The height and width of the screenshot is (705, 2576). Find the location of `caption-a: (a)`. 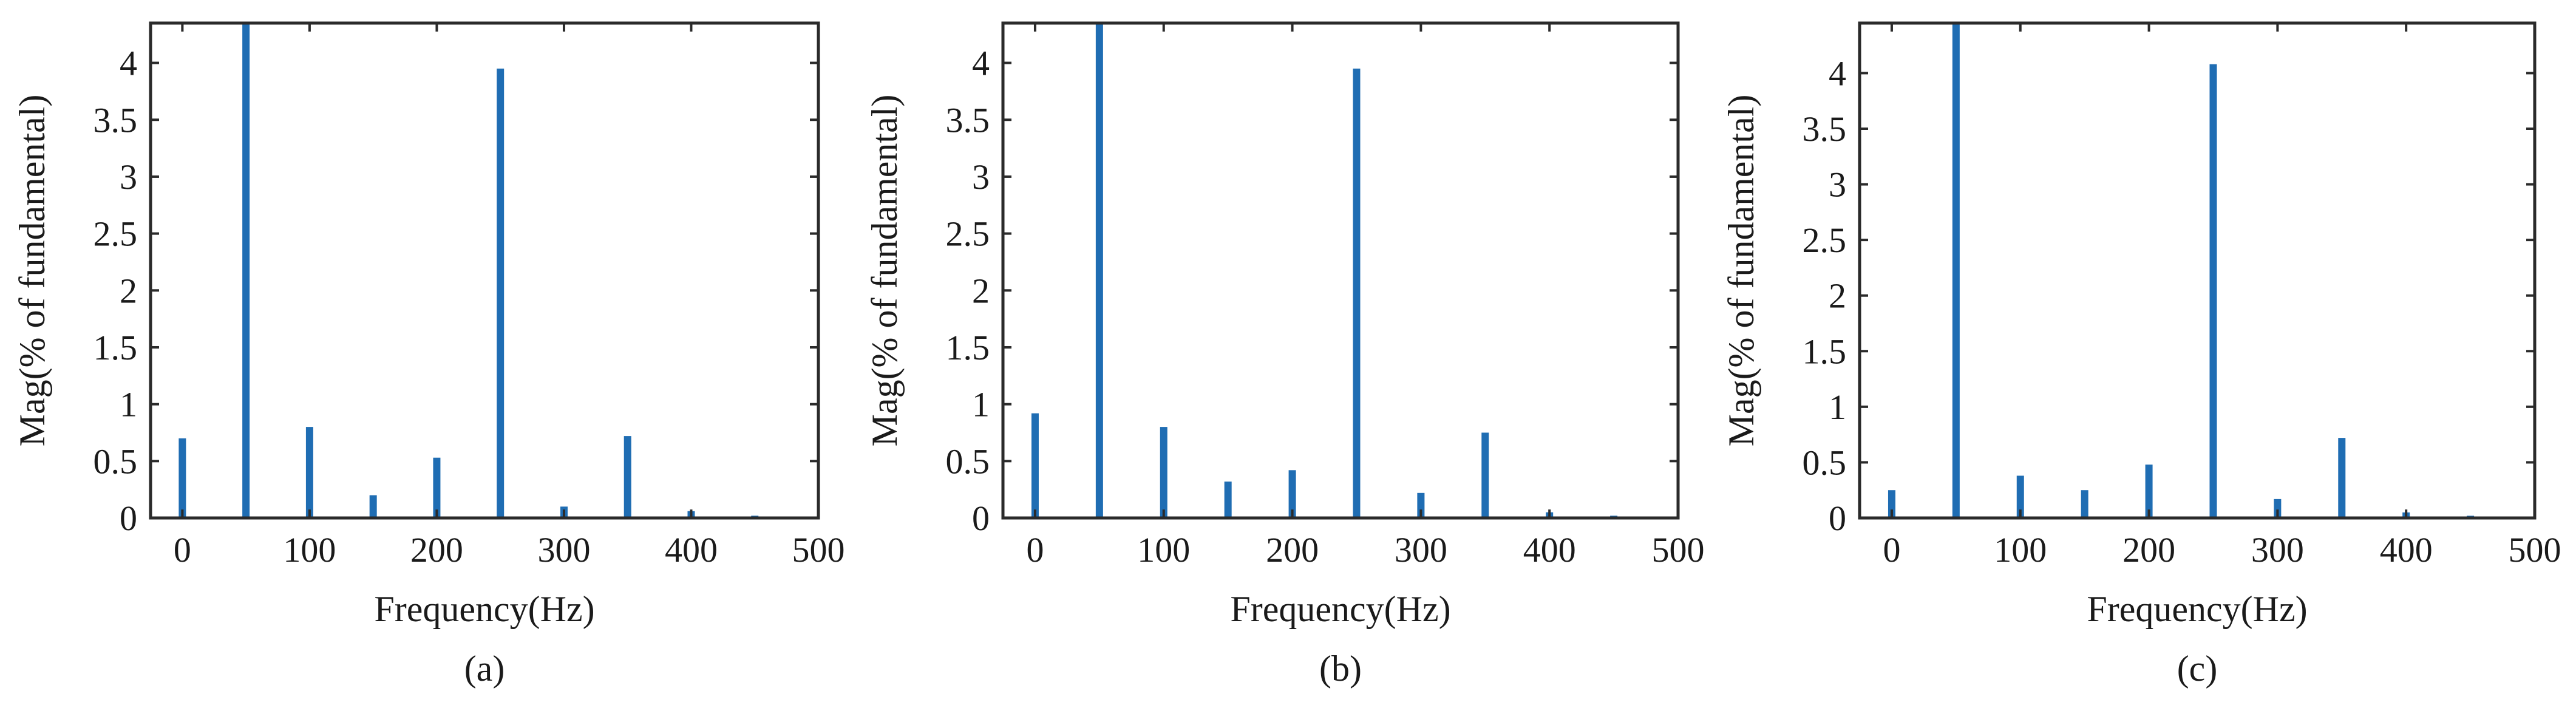

caption-a: (a) is located at coordinates (484, 669).